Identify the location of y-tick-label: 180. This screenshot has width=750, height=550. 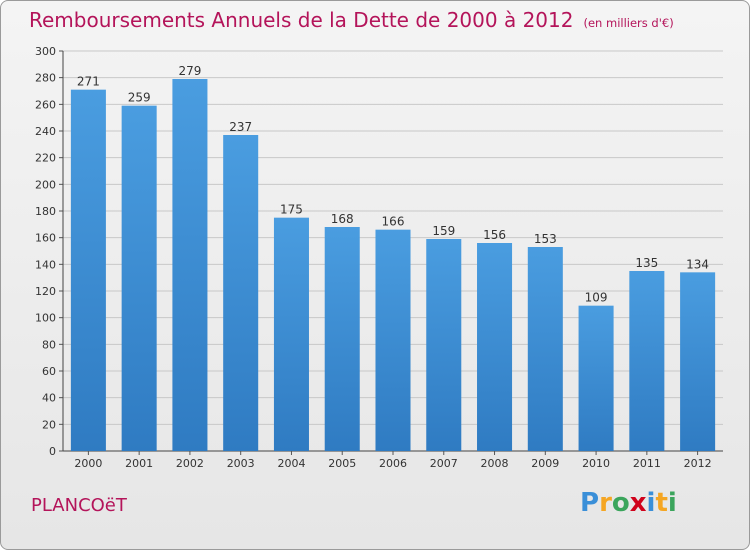
(45, 211).